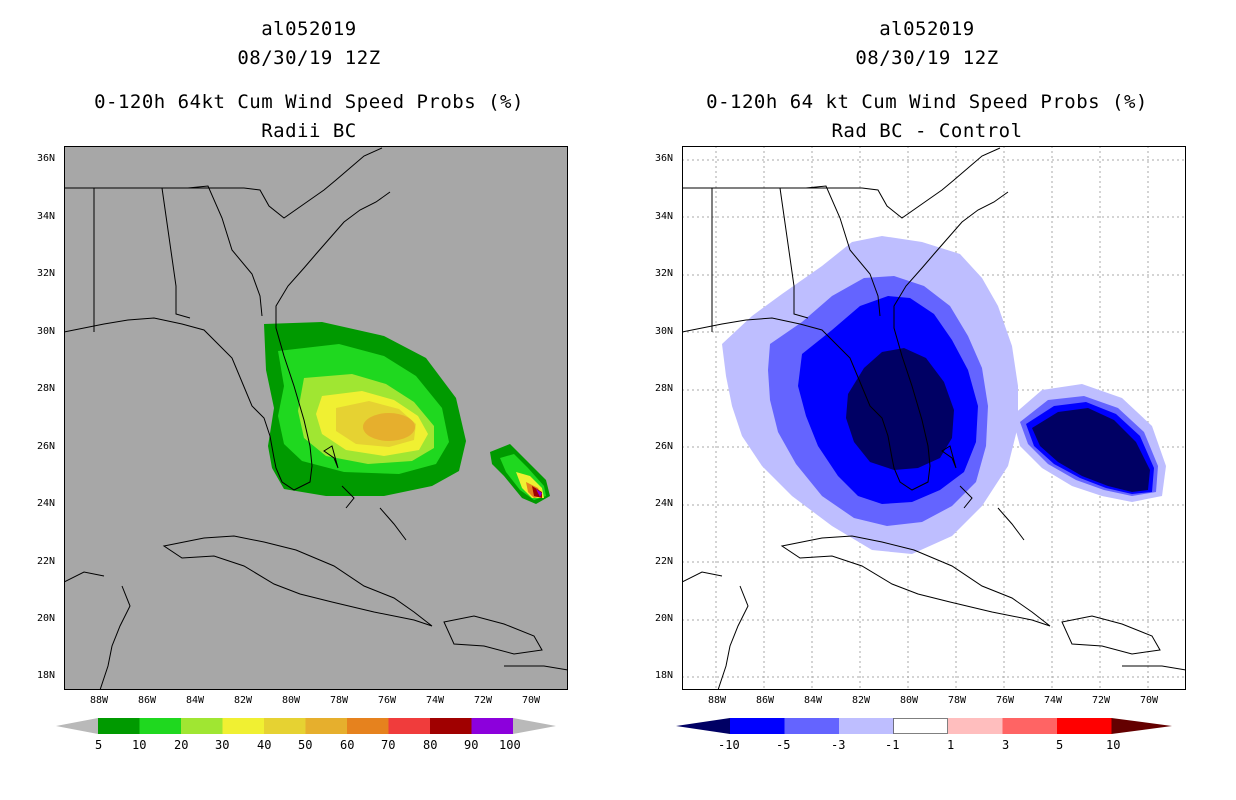 The height and width of the screenshot is (800, 1236). I want to click on right-lon-label: 88W, so click(717, 700).